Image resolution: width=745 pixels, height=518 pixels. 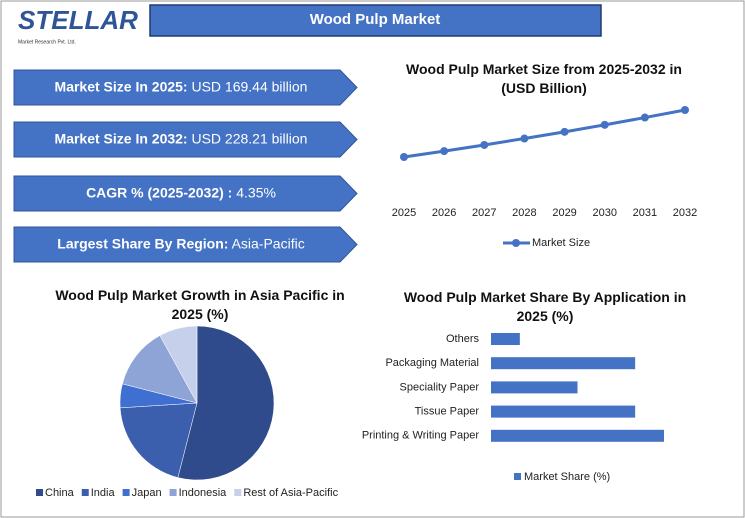 I want to click on stat-value: USD 228.21 billion, so click(x=249, y=138).